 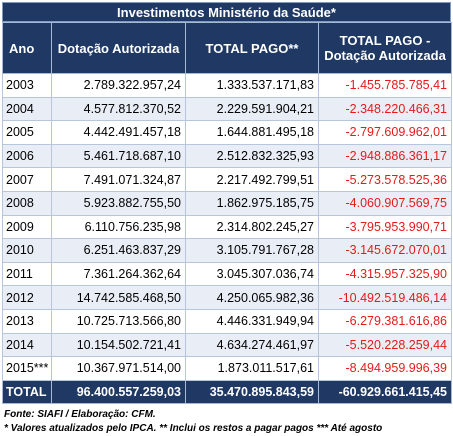 I want to click on cell-dotacao: 4.442.491.457,18, so click(x=118, y=132).